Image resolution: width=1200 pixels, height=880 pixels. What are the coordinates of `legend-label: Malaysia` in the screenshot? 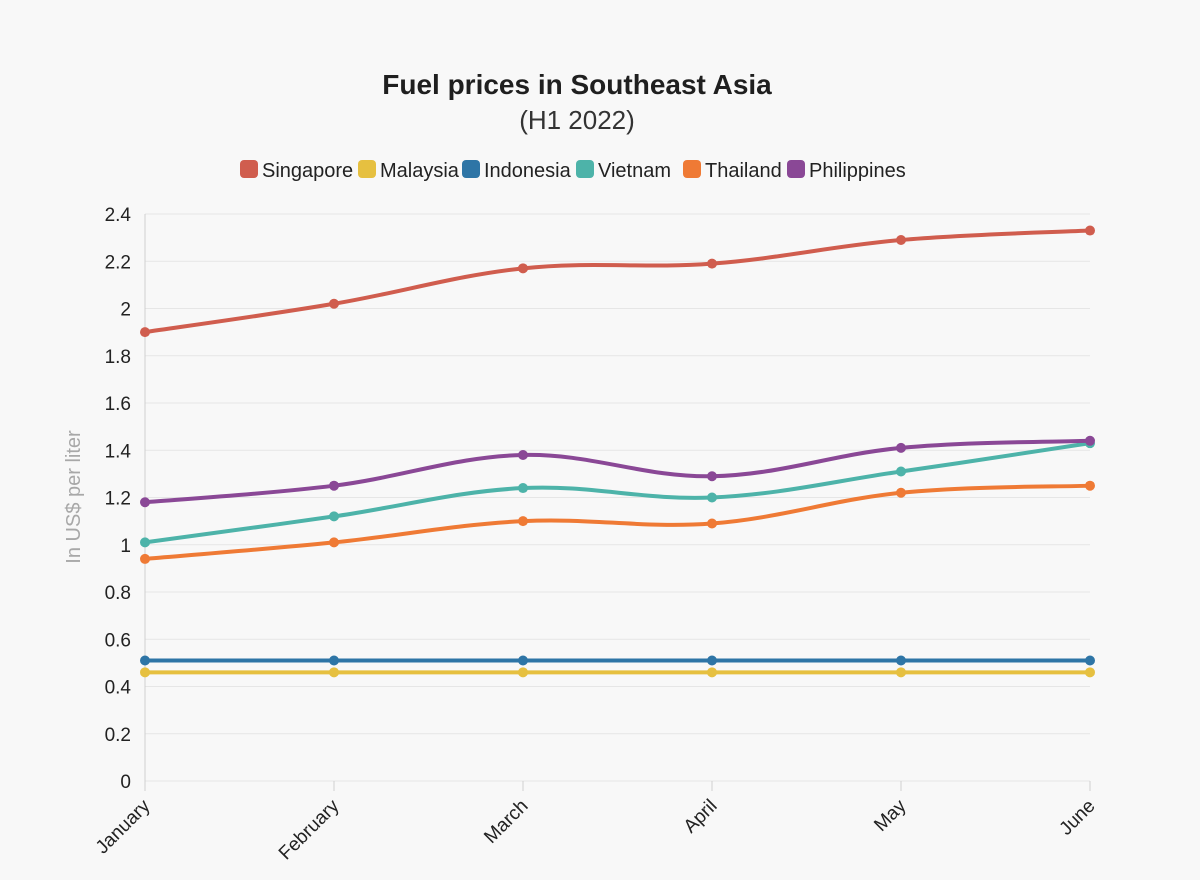 It's located at (420, 171).